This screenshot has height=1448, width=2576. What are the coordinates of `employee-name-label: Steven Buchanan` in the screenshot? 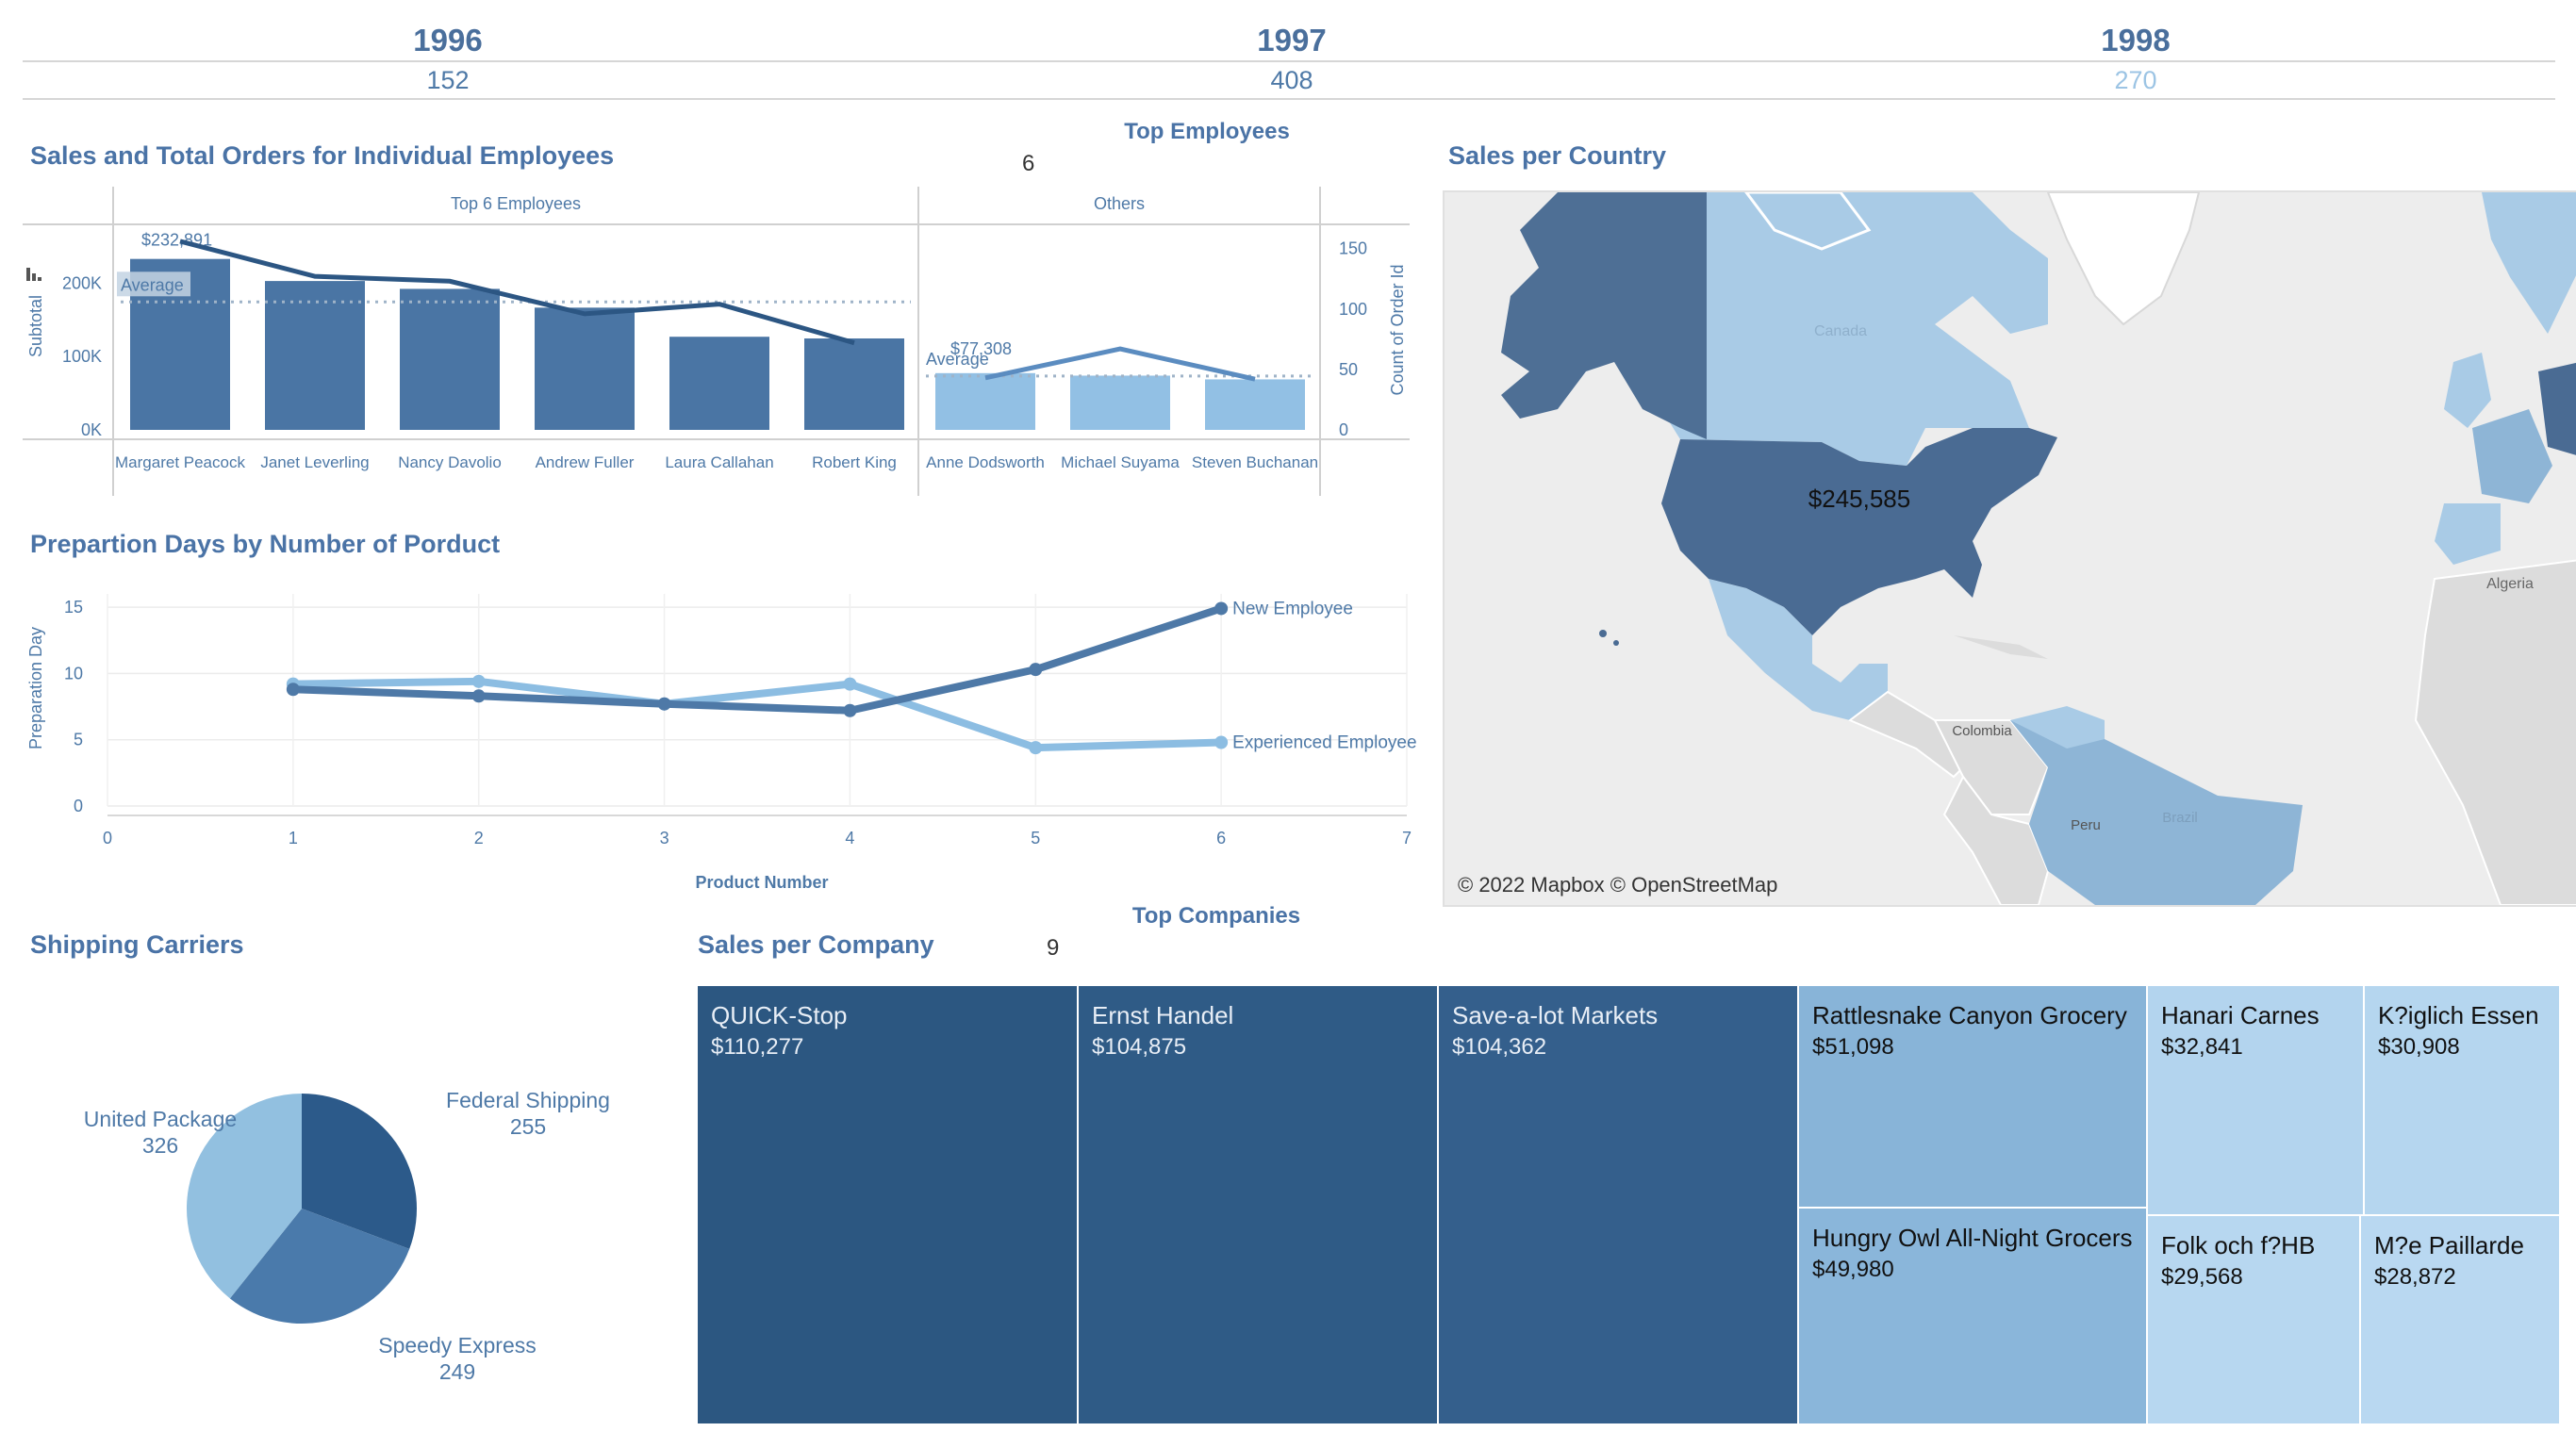 It's located at (1255, 462).